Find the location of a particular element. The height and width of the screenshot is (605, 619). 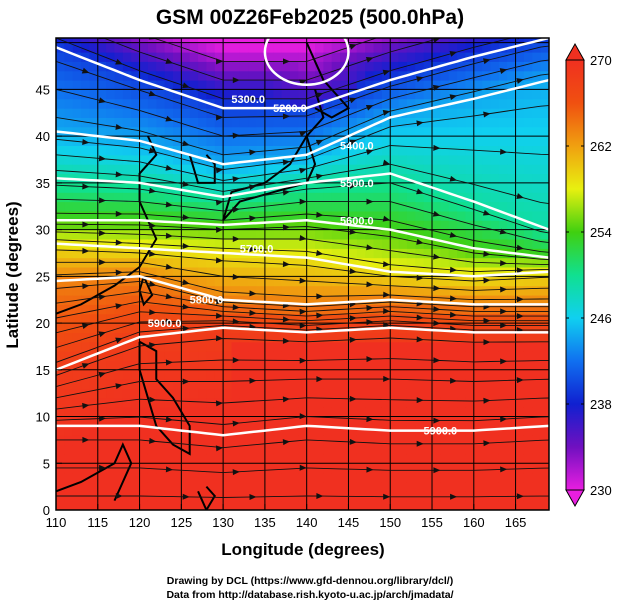

contour-label: 5900.0 is located at coordinates (441, 432).